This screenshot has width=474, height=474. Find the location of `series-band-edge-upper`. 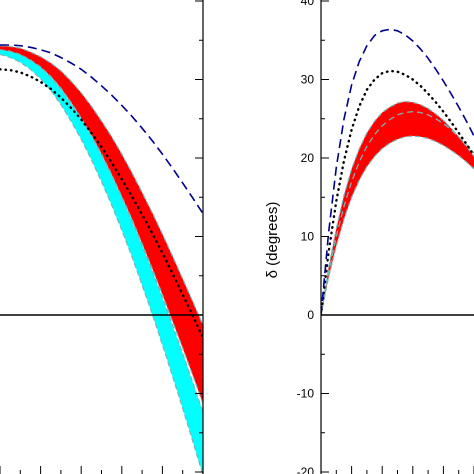

series-band-edge-upper is located at coordinates (397, 208).